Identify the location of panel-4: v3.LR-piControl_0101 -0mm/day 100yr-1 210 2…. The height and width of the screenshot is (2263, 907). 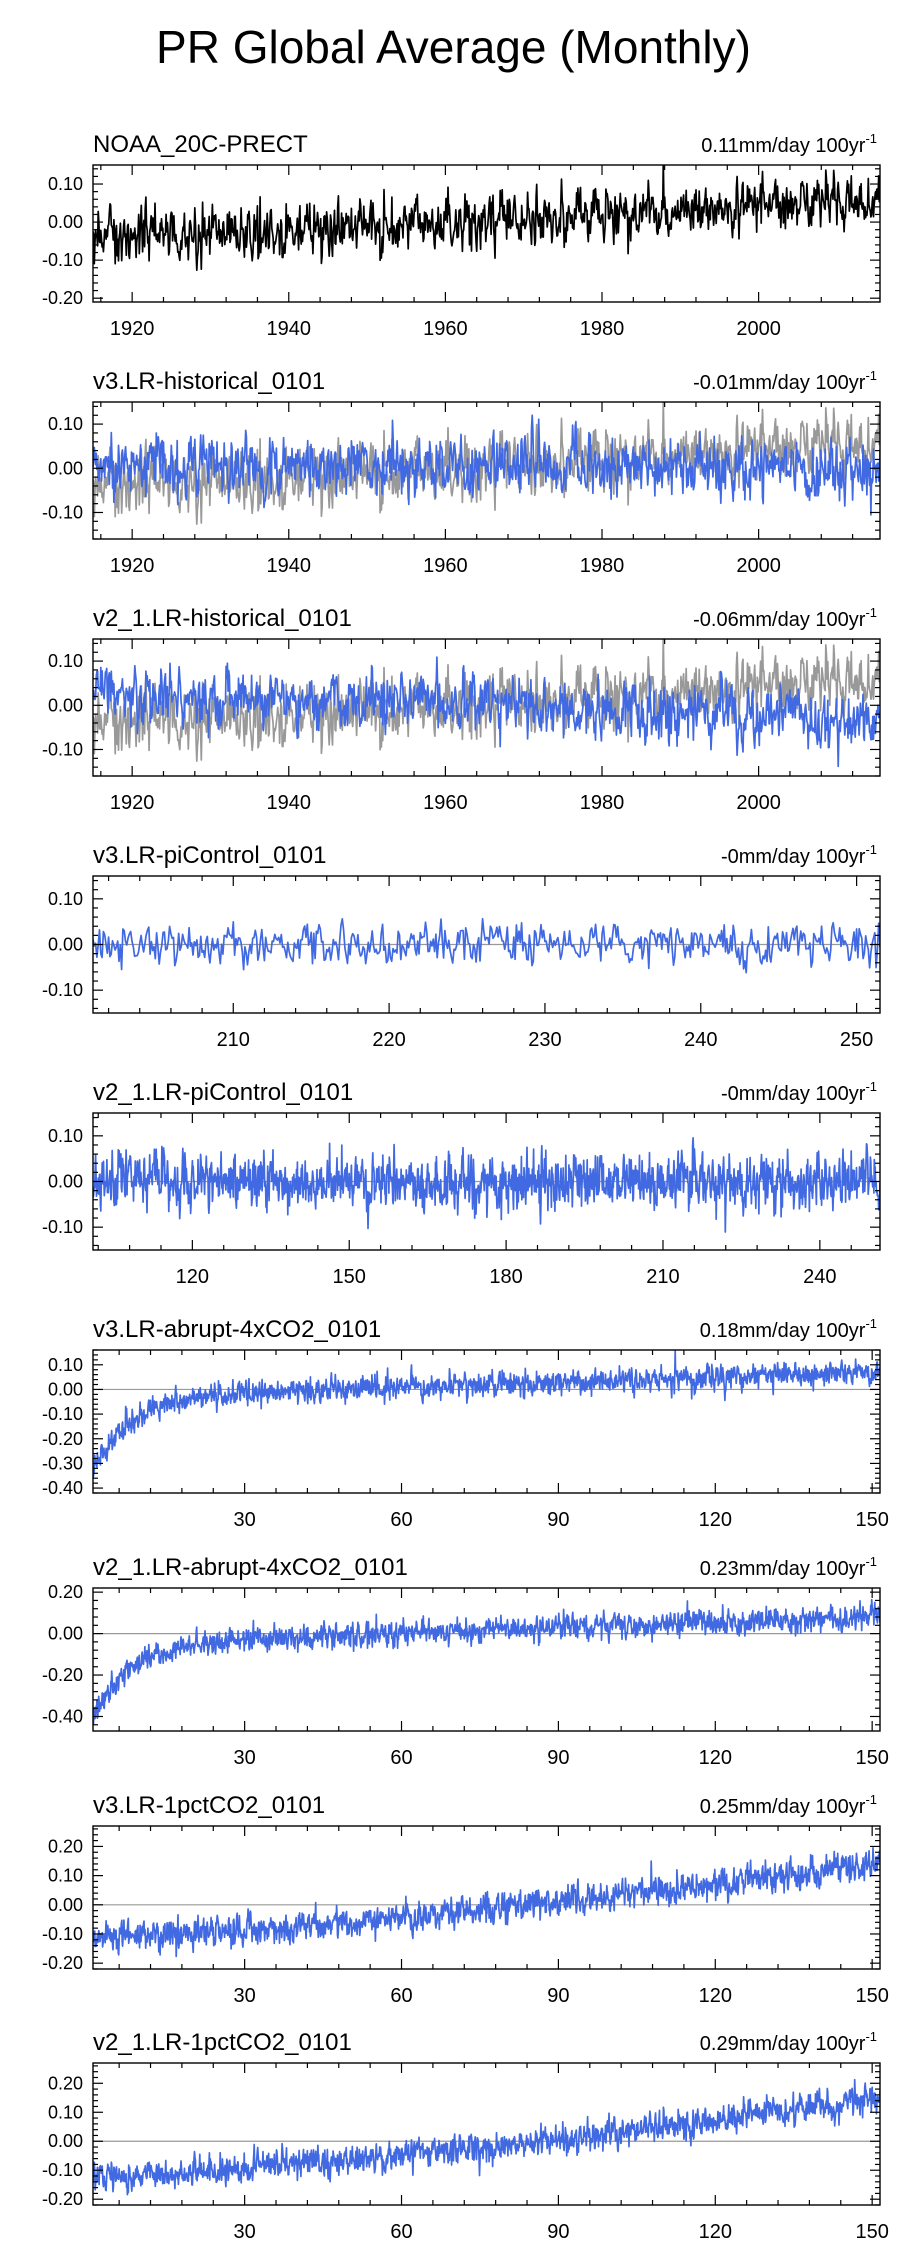
(461, 946).